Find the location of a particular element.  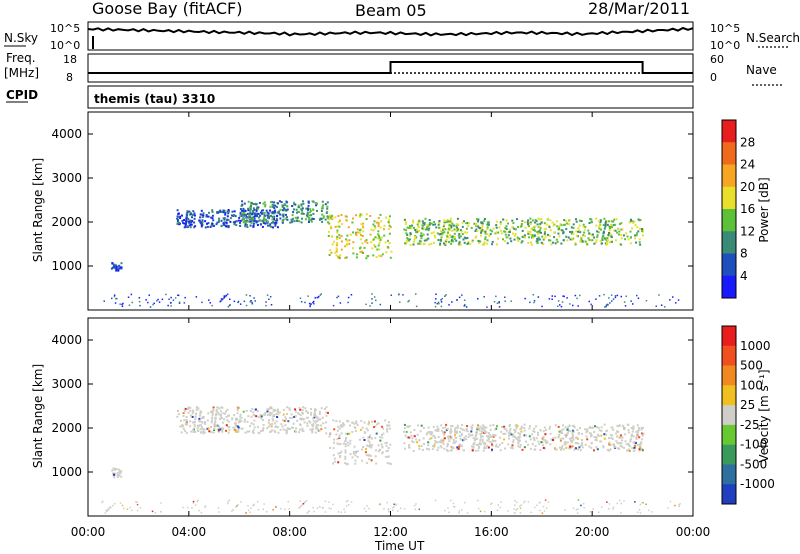

velocity-colorbar-segment is located at coordinates (729, 395).